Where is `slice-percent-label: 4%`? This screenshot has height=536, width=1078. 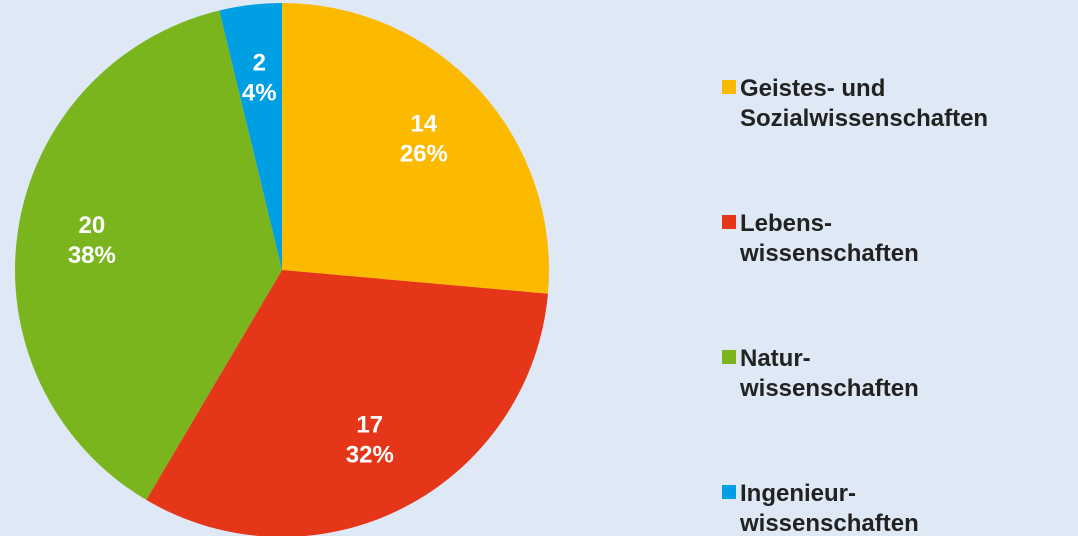
slice-percent-label: 4% is located at coordinates (259, 92).